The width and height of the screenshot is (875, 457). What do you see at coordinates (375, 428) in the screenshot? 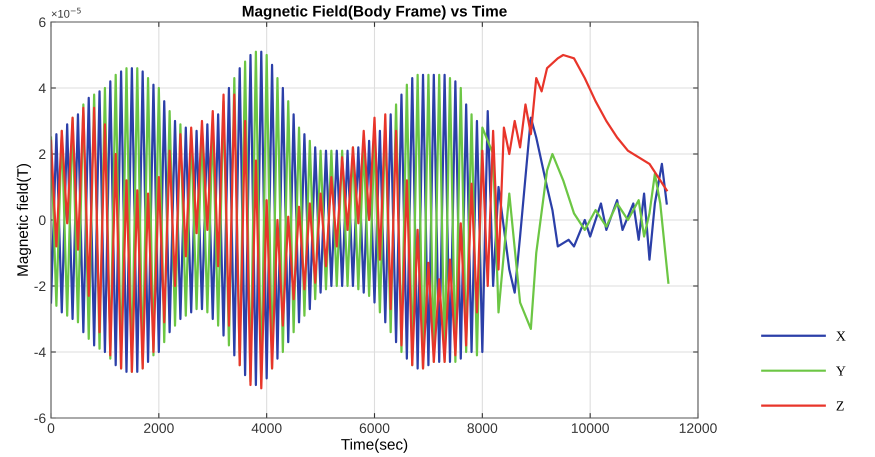
I see `x-tick-label: 6000` at bounding box center [375, 428].